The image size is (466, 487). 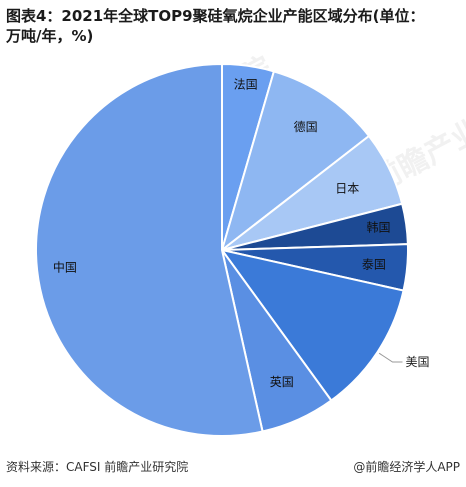 I want to click on slice-label: 韩国, so click(x=379, y=227).